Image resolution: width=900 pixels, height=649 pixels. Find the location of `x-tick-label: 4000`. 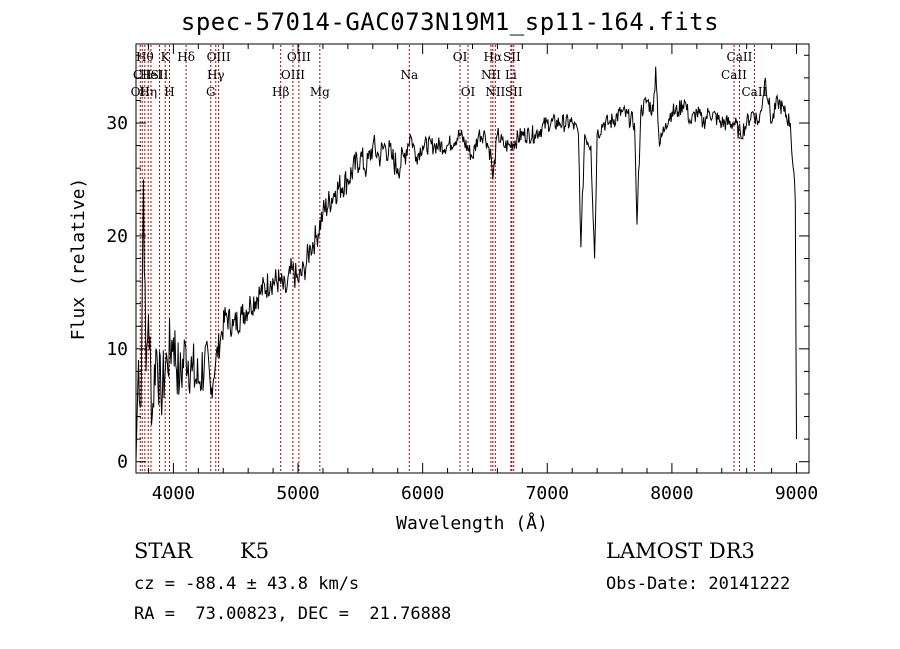

x-tick-label: 4000 is located at coordinates (173, 493).